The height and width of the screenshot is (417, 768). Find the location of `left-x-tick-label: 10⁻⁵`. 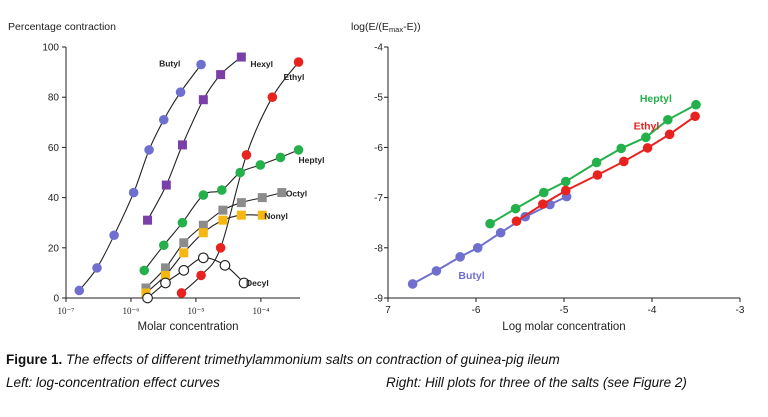

left-x-tick-label: 10⁻⁵ is located at coordinates (195, 311).